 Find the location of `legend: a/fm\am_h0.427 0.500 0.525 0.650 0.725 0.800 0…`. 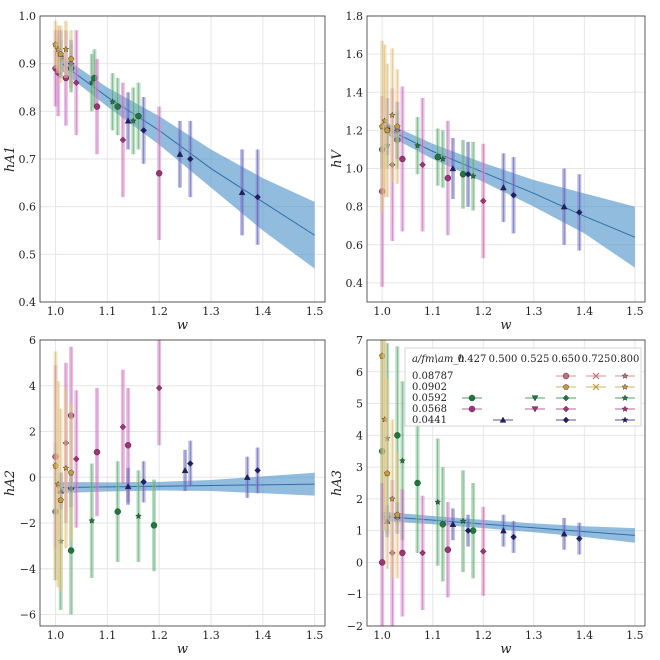

legend: a/fm\am_h0.427 0.500 0.525 0.650 0.725 0.800 0… is located at coordinates (523, 387).